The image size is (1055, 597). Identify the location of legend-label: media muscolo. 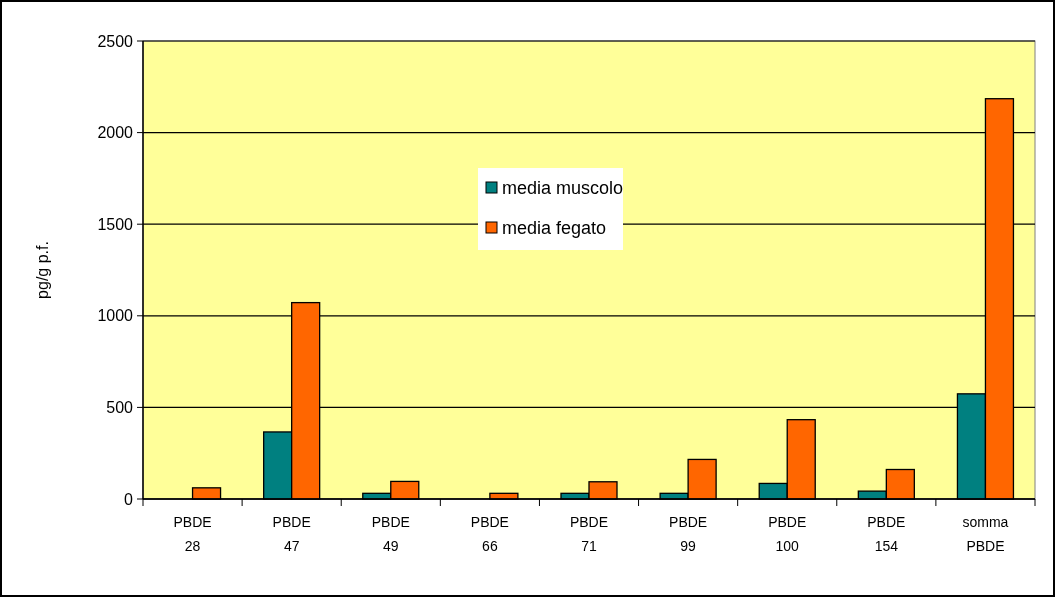
(563, 188).